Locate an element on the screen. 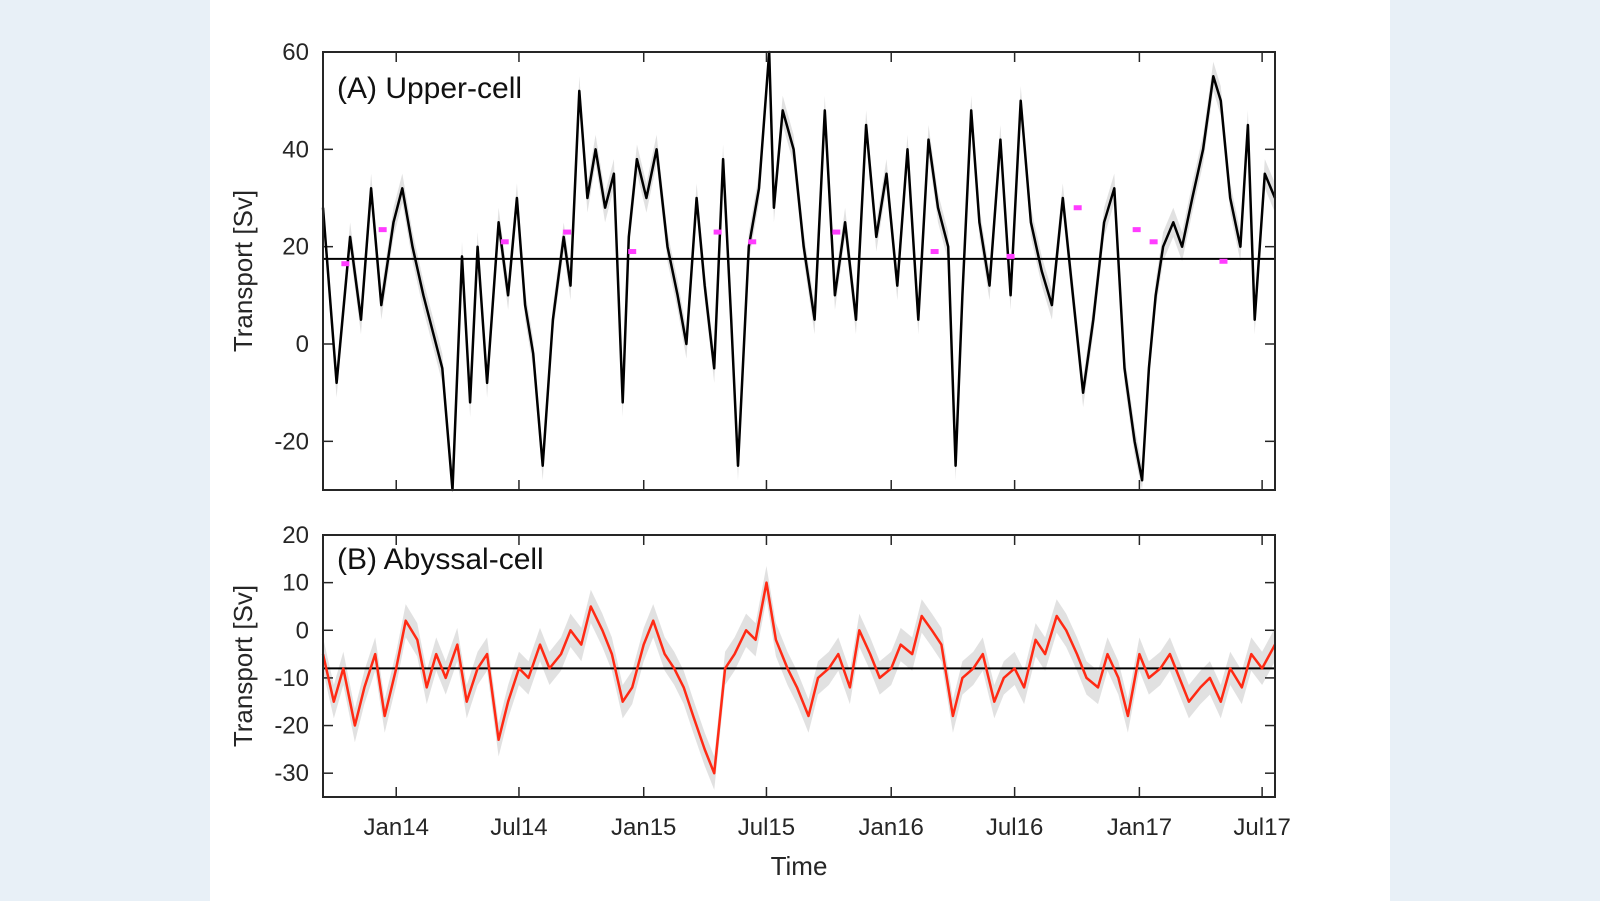  x-tick-label: Jan14 is located at coordinates (396, 827).